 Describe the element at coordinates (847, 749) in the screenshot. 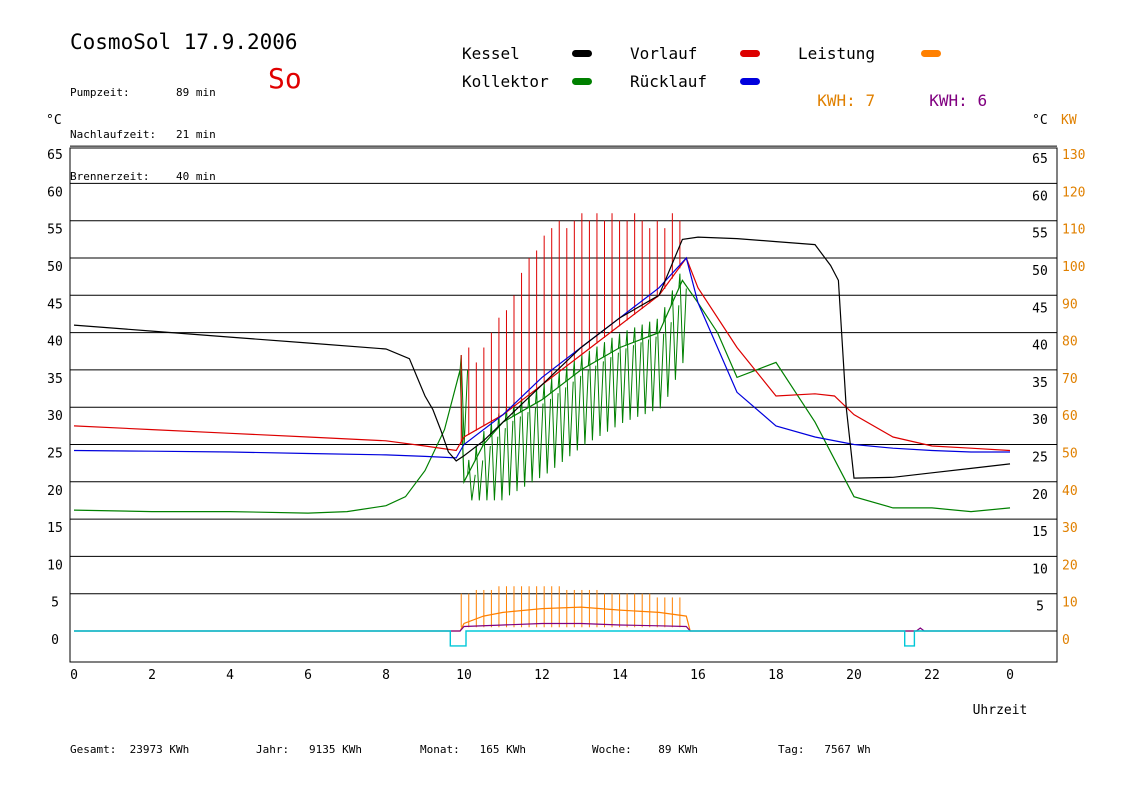

I see `footer-tag-value: 7567 Wh` at that location.